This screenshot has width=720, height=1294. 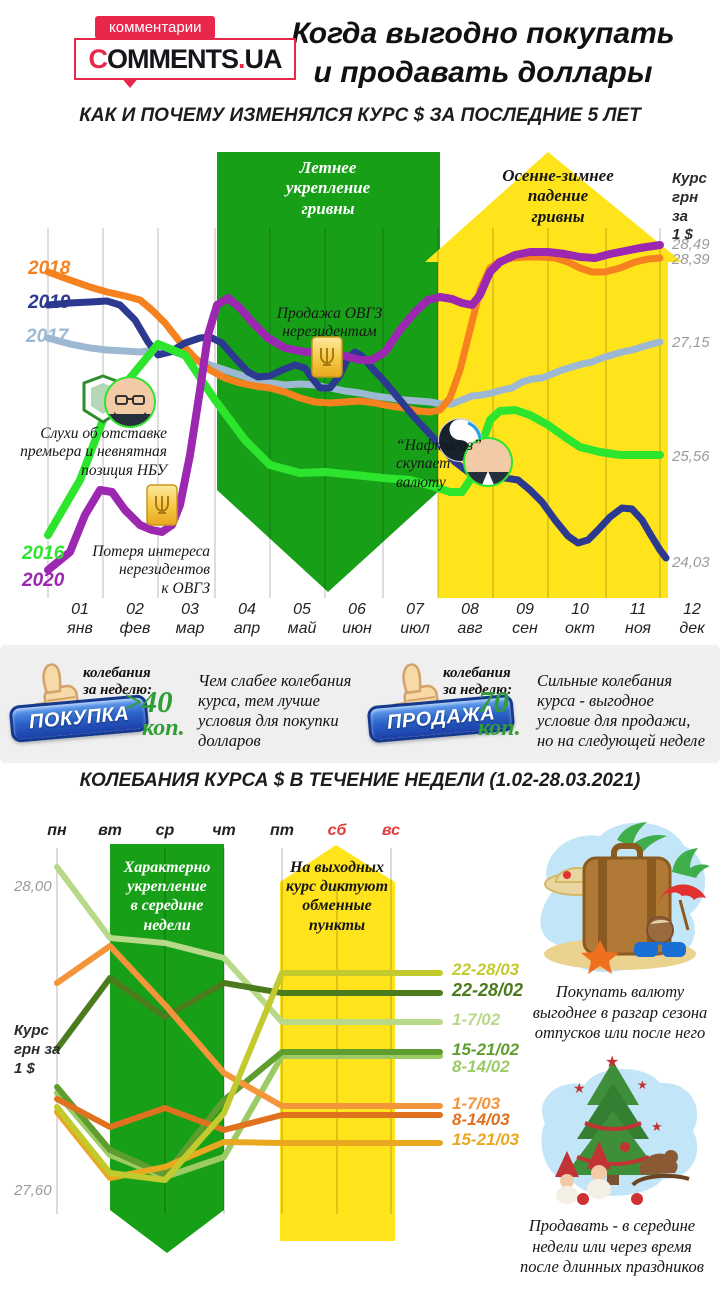 I want to click on month-jan: 01 янв, so click(x=80, y=619).